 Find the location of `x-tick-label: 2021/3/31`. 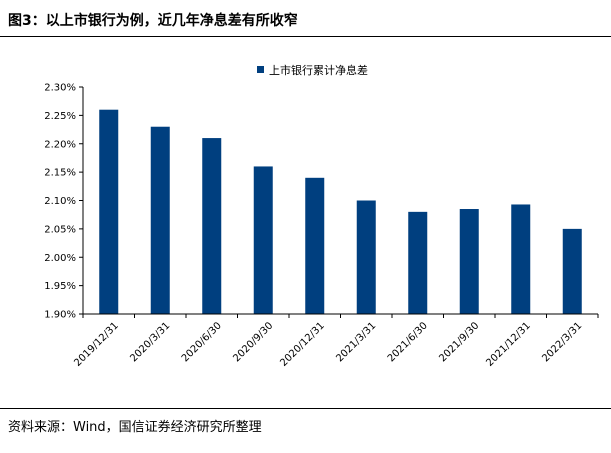

x-tick-label: 2021/3/31 is located at coordinates (356, 342).